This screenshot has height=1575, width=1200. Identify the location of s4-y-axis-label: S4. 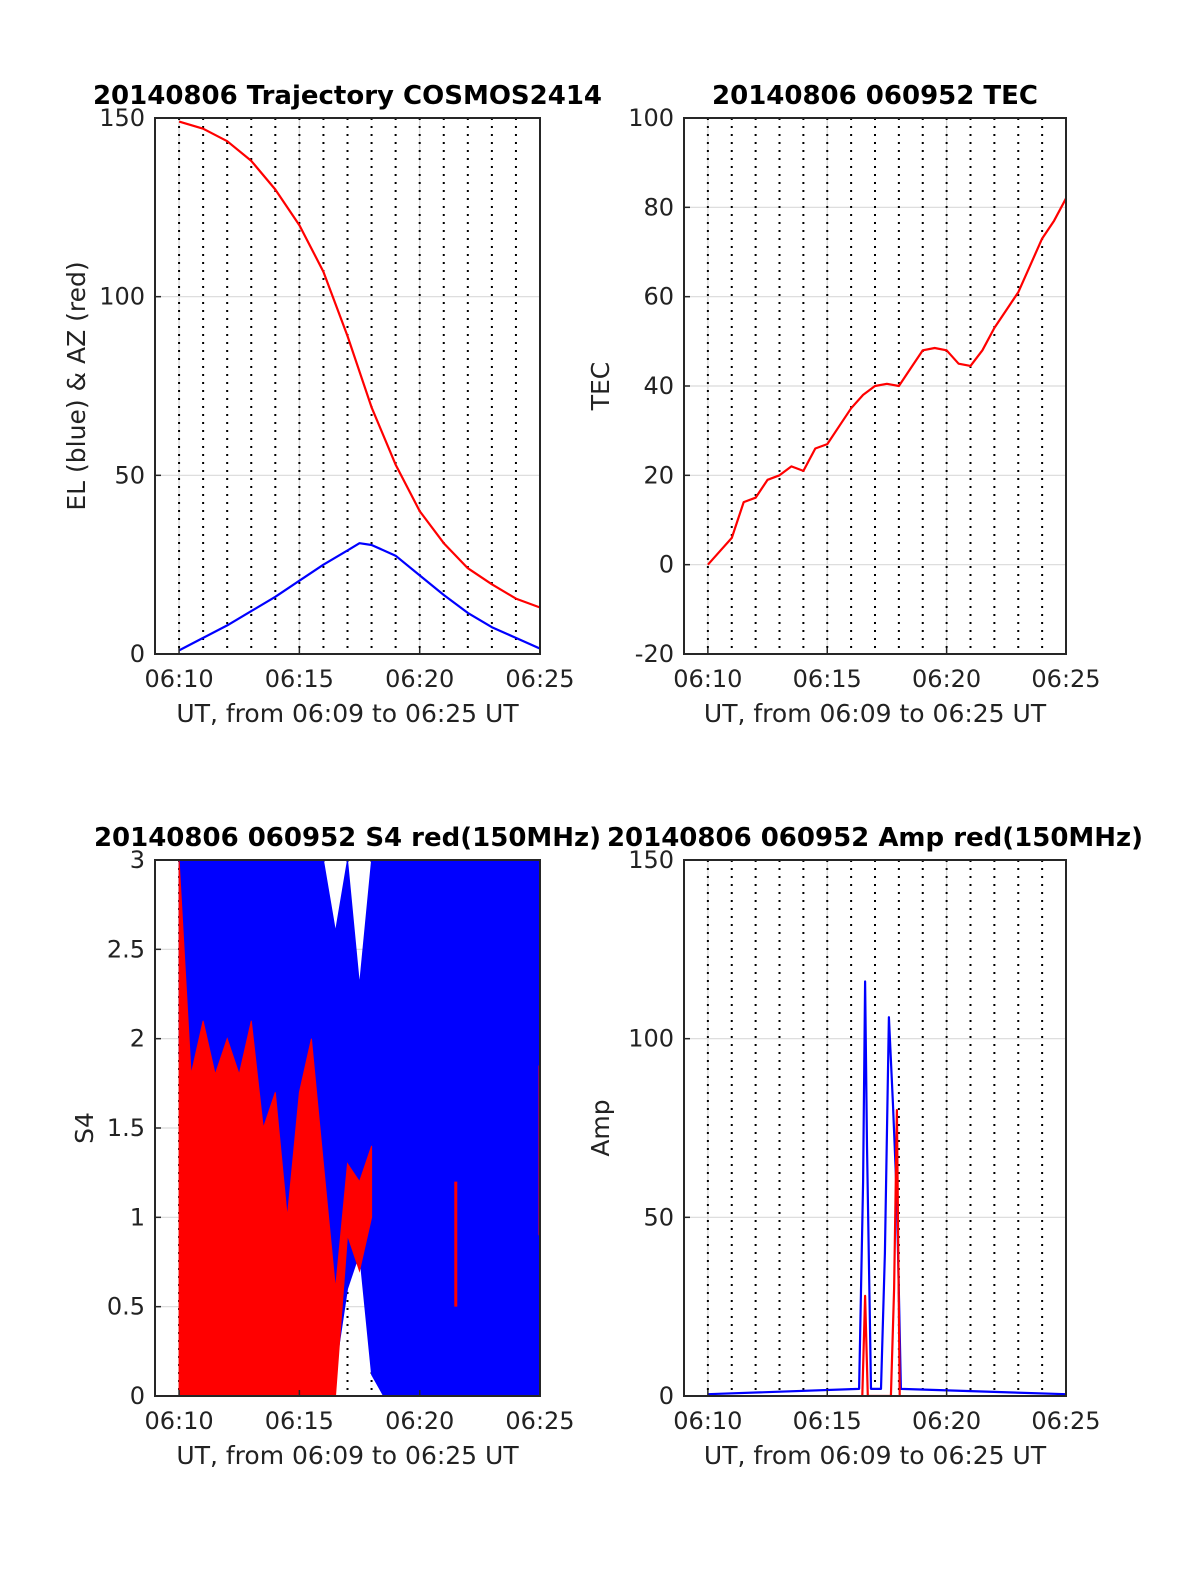
(84, 1128).